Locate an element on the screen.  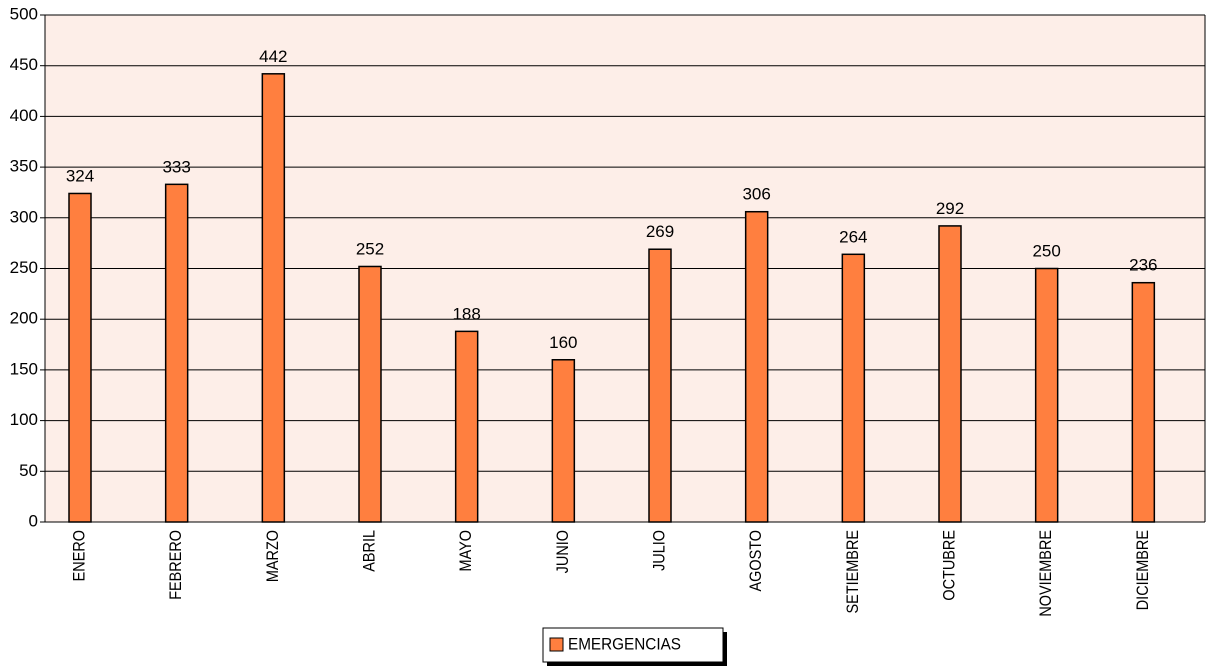
data-label: 324 is located at coordinates (80, 175).